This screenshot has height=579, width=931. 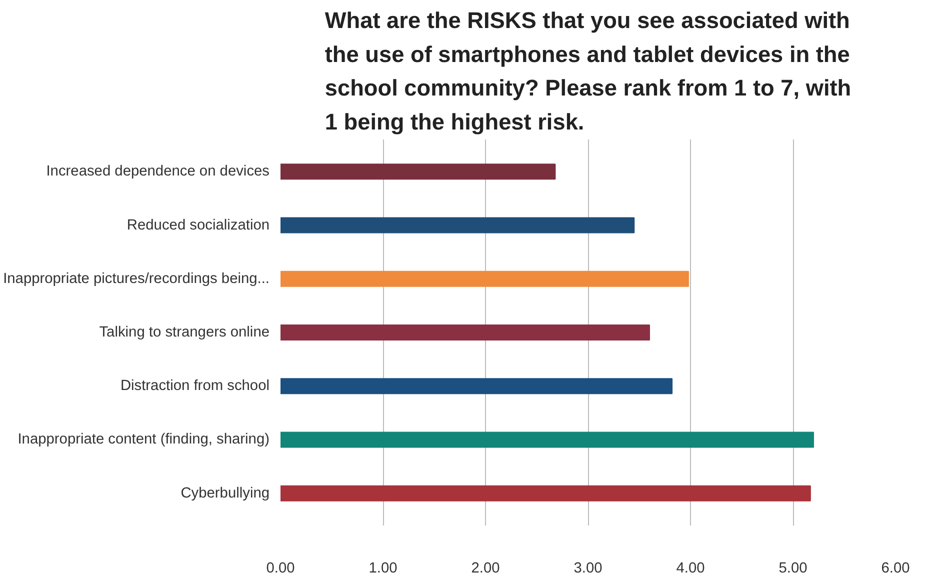 I want to click on y-tick-label: Inappropriate content (finding, sharing), so click(x=144, y=440).